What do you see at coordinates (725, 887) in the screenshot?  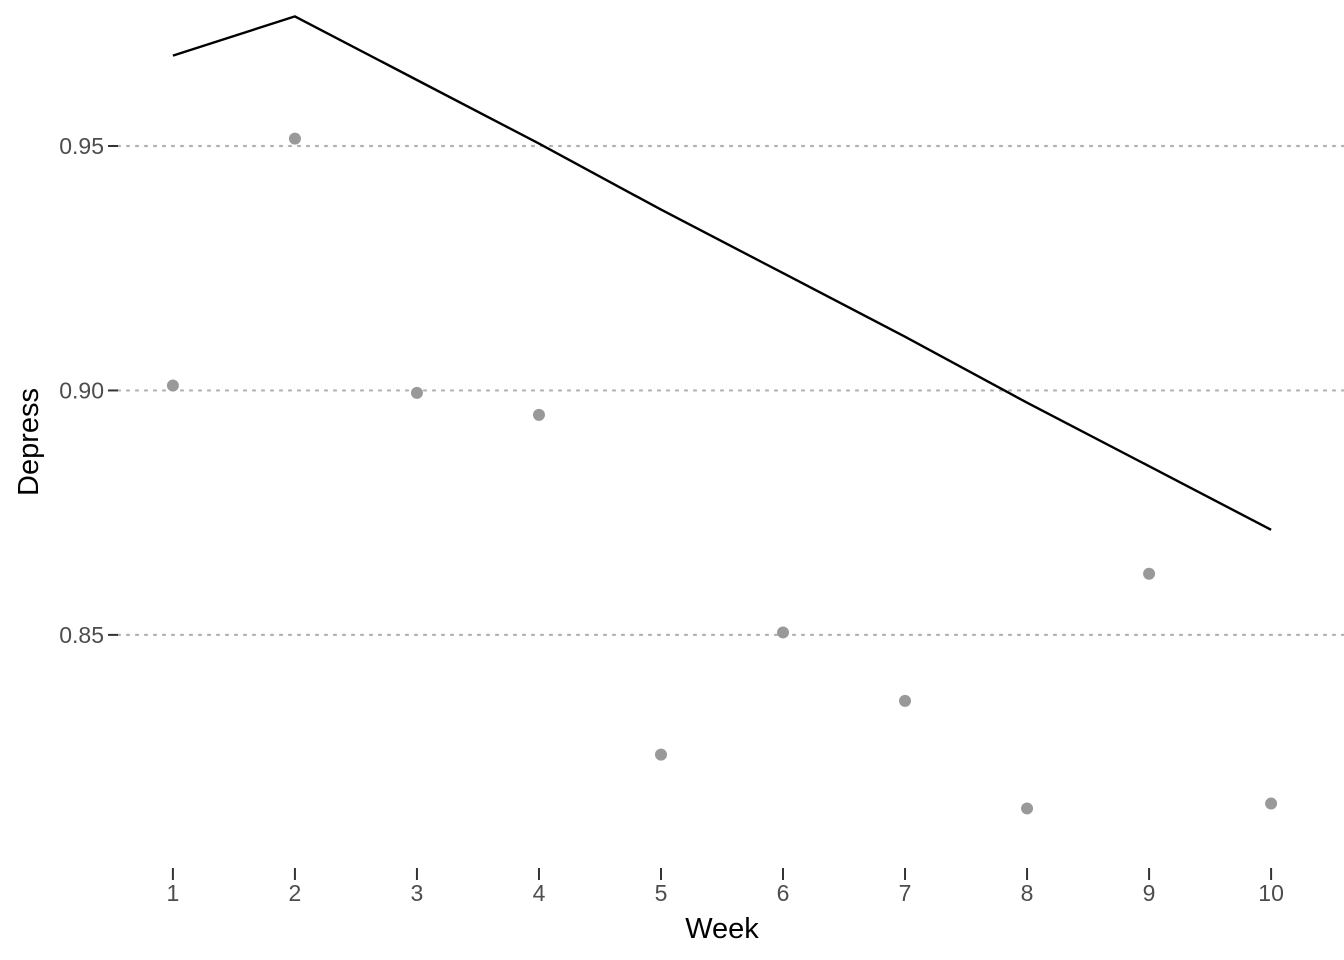 I see `x-axis: 1 2 3 4 5 6 7 8 9 10` at bounding box center [725, 887].